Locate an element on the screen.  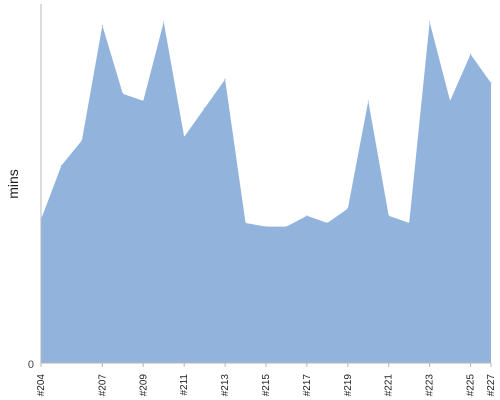
x-tick-209: #209 is located at coordinates (143, 385).